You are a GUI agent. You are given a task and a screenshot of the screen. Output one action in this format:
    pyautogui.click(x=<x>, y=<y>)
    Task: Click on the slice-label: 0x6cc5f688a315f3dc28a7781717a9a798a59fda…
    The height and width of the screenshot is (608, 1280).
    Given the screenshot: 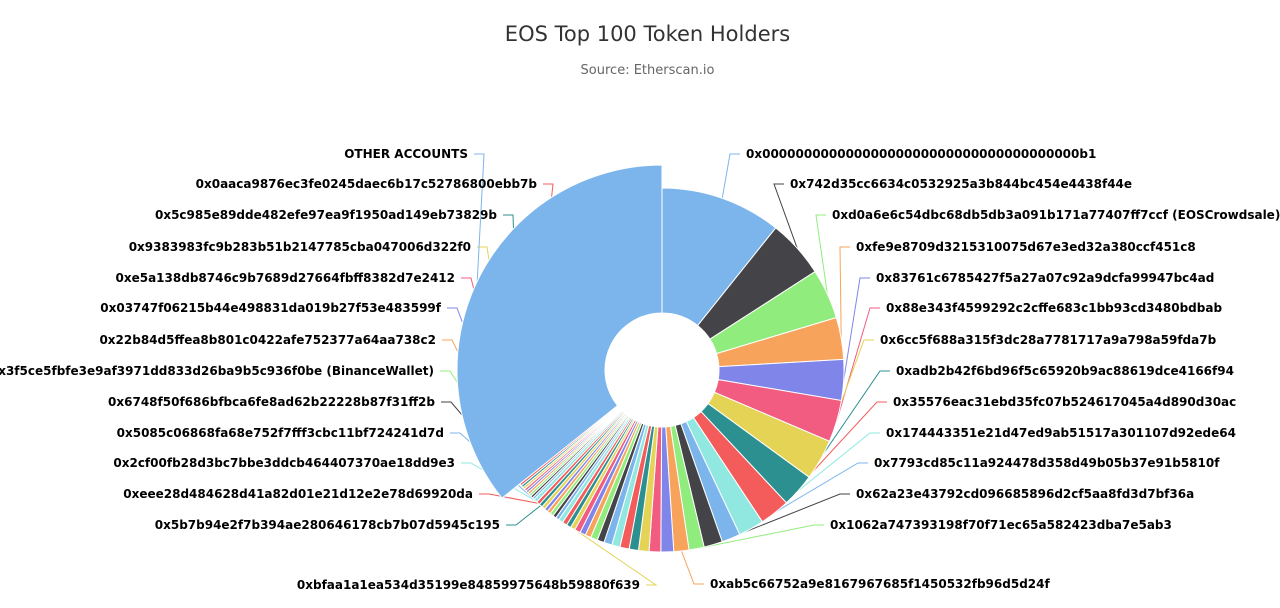 What is the action you would take?
    pyautogui.click(x=1048, y=340)
    